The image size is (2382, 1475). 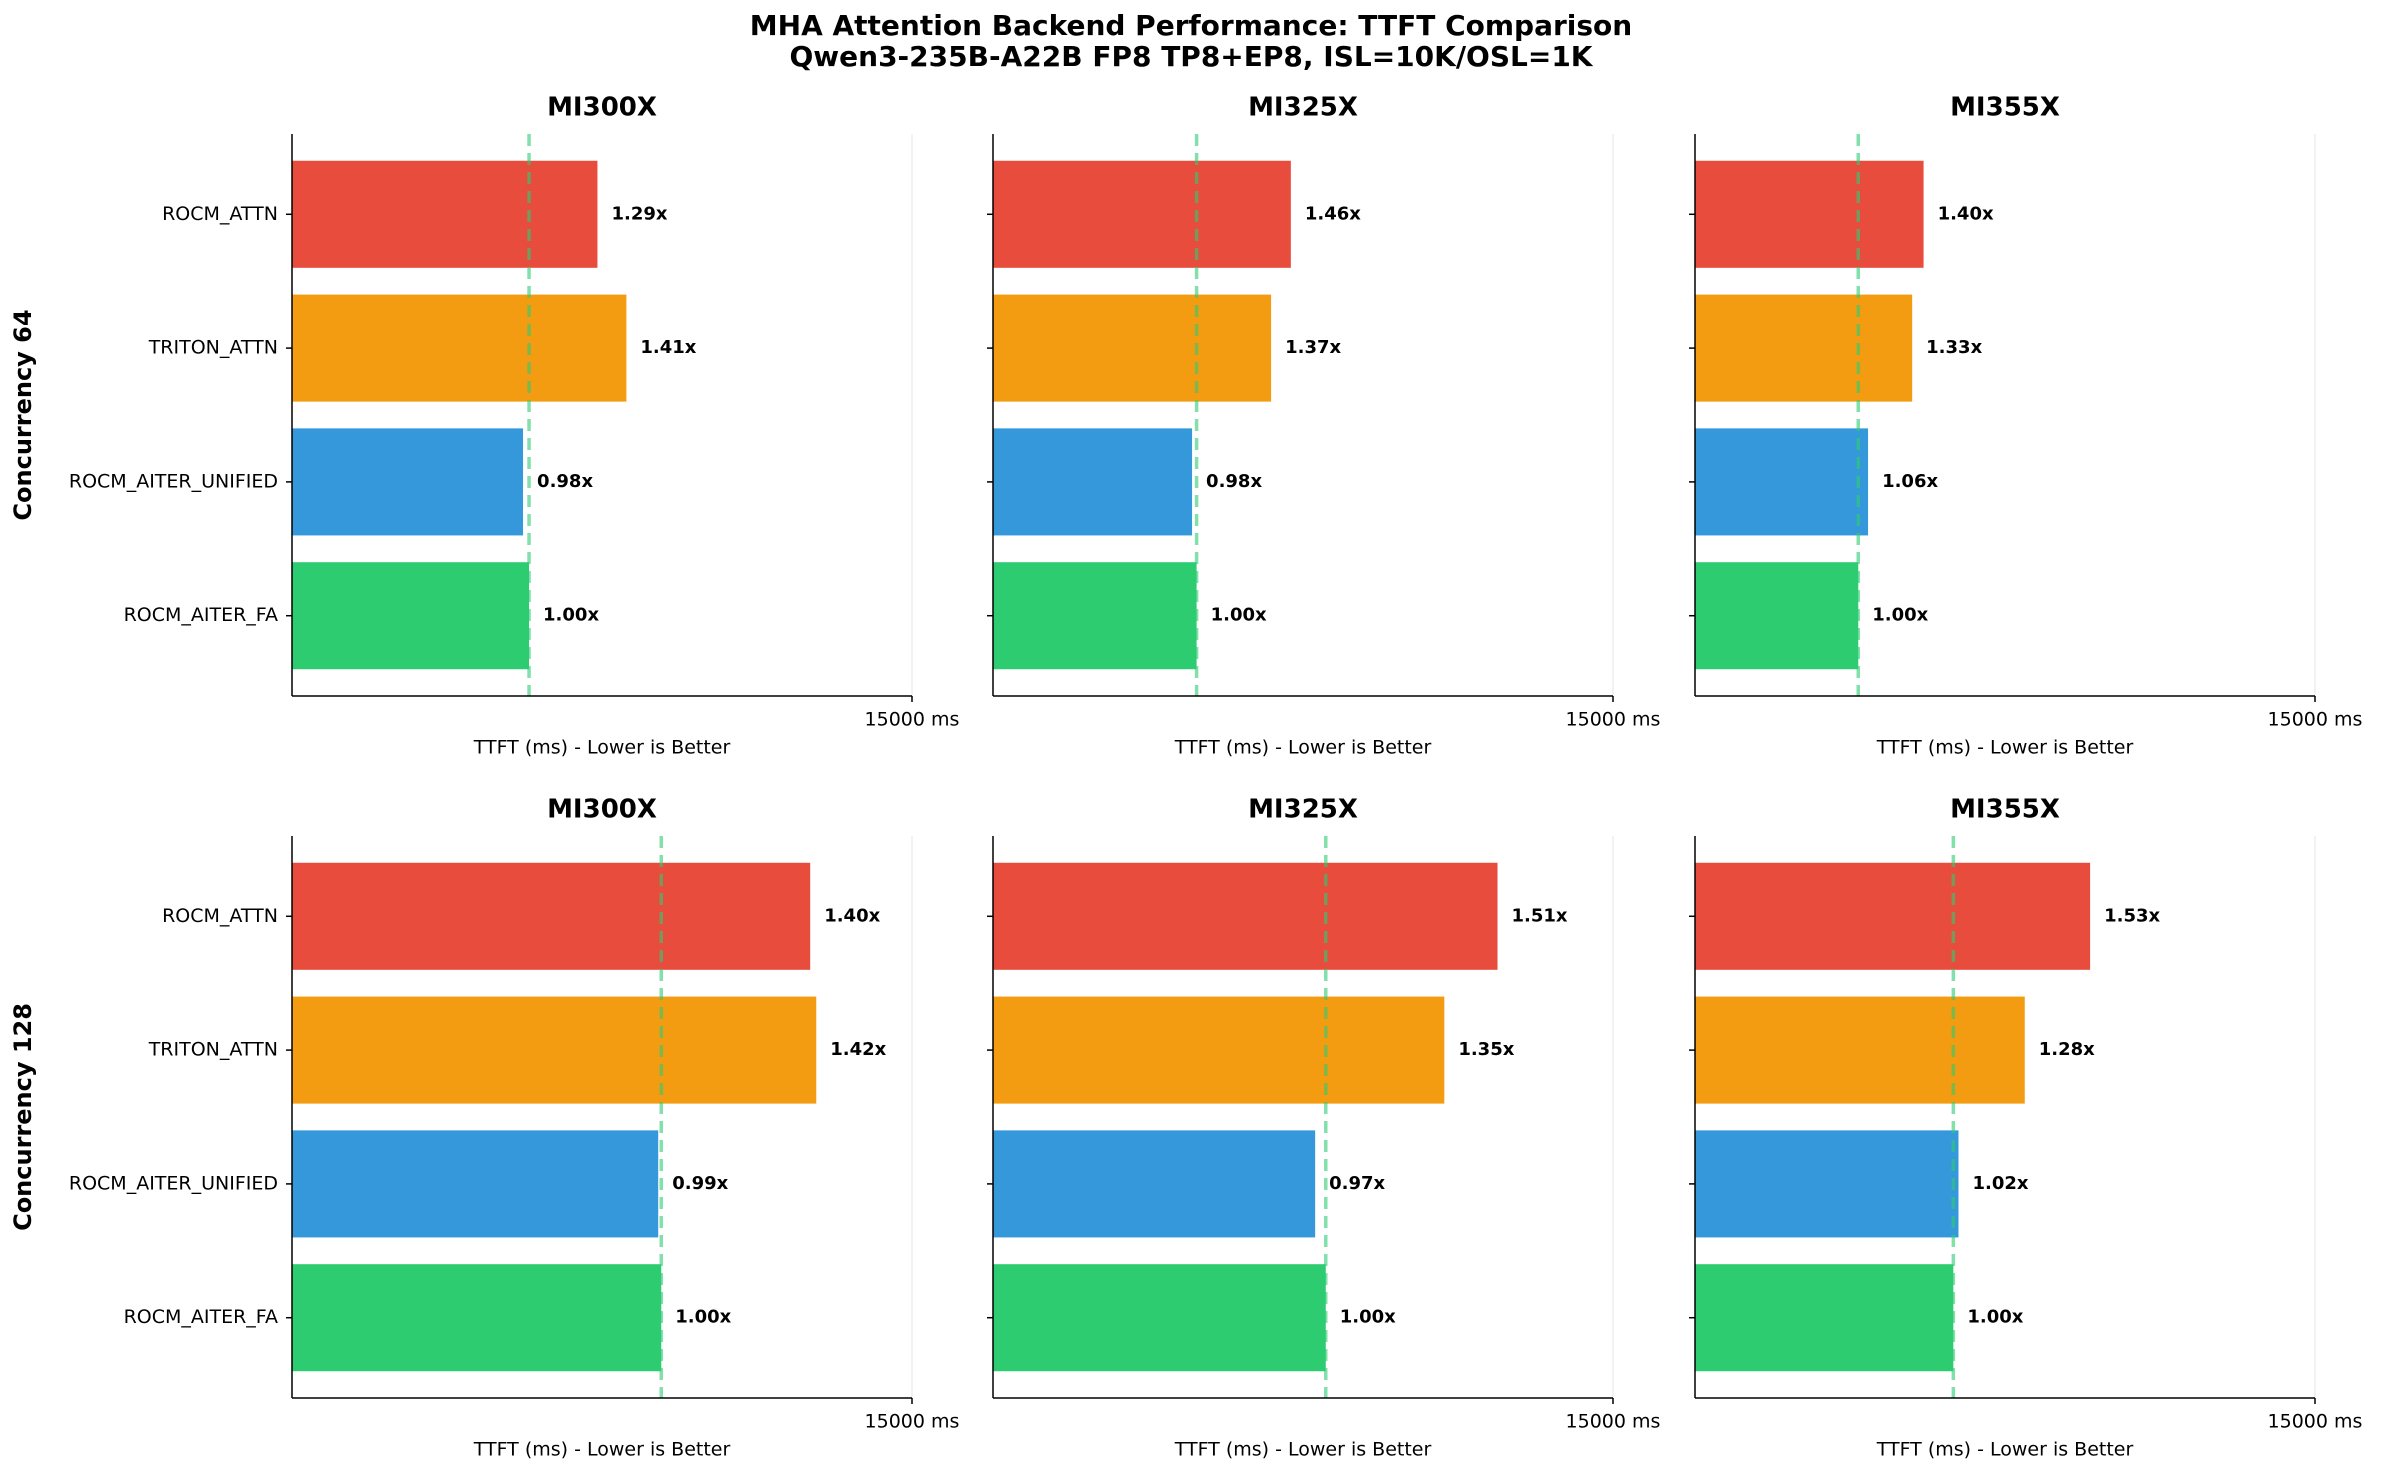 What do you see at coordinates (1333, 213) in the screenshot?
I see `value-label: 1.46x` at bounding box center [1333, 213].